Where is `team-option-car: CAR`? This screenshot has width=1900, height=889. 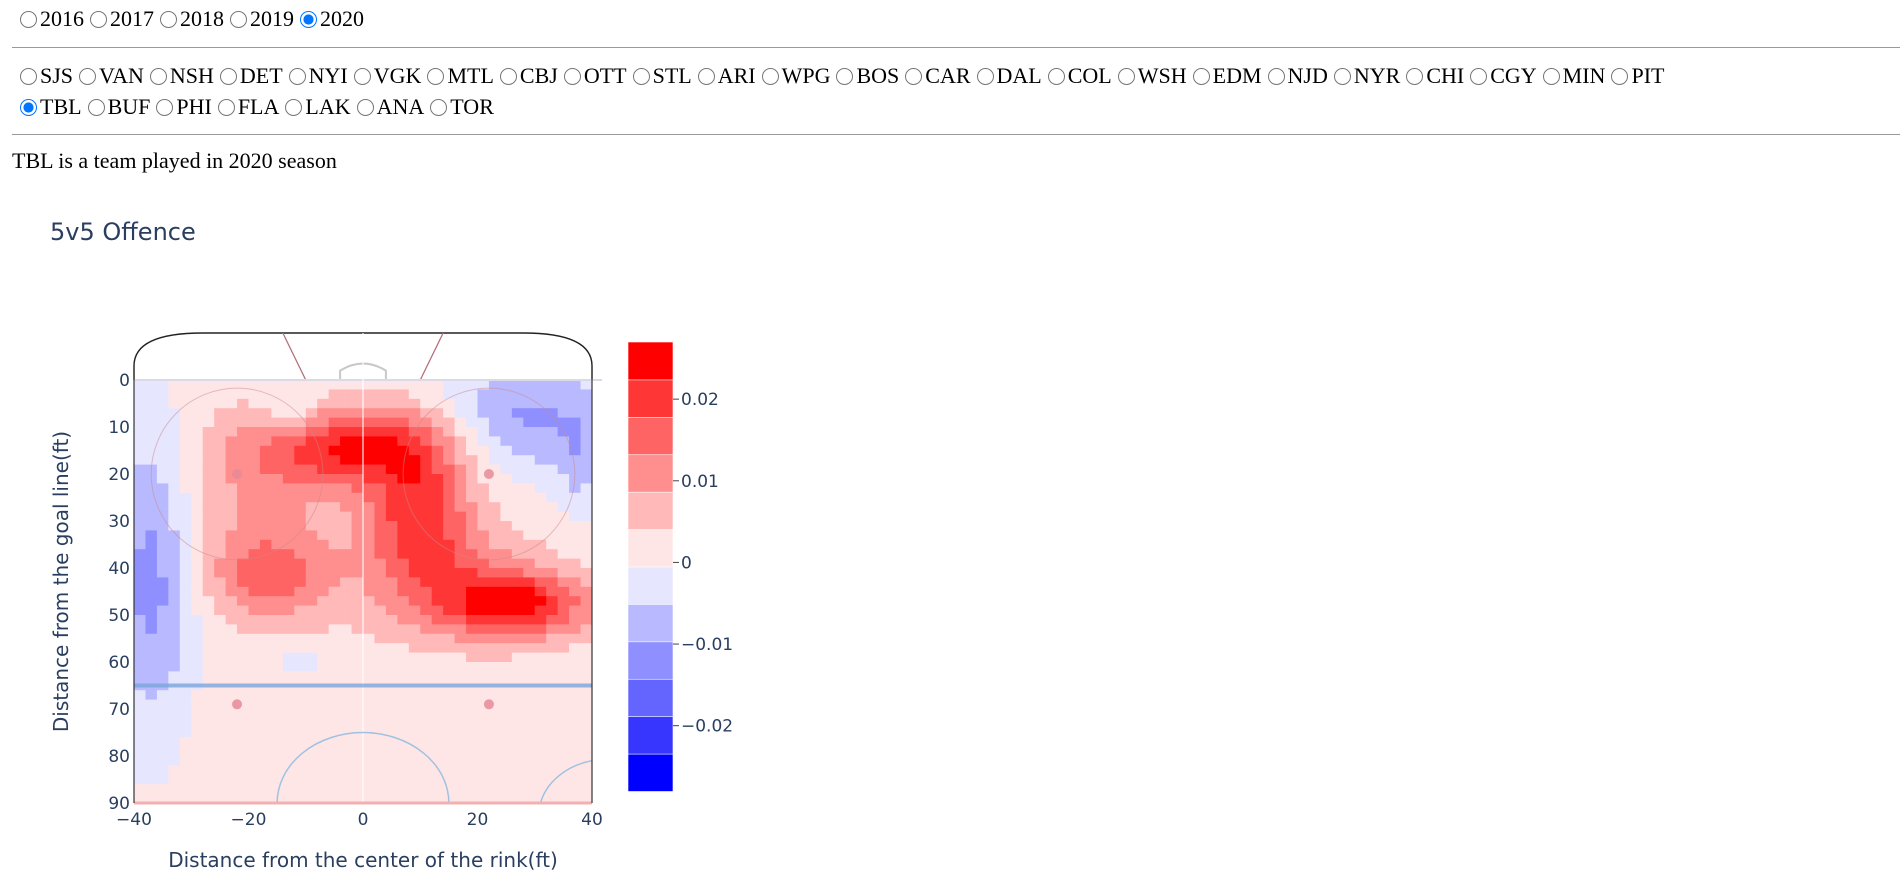 team-option-car: CAR is located at coordinates (937, 76).